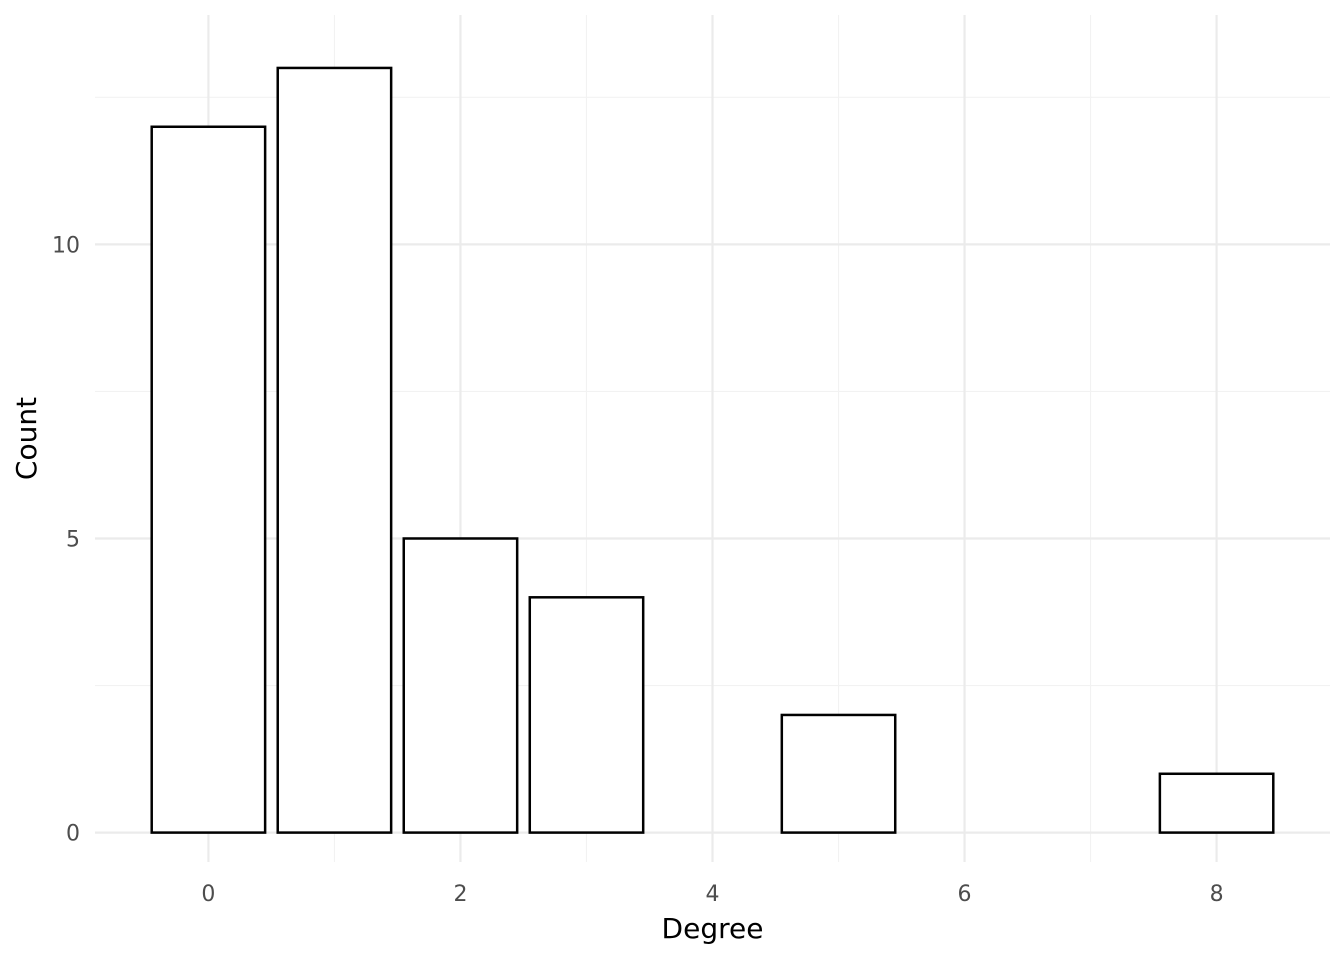 The width and height of the screenshot is (1344, 960). What do you see at coordinates (73, 834) in the screenshot?
I see `y-tick-label: 0` at bounding box center [73, 834].